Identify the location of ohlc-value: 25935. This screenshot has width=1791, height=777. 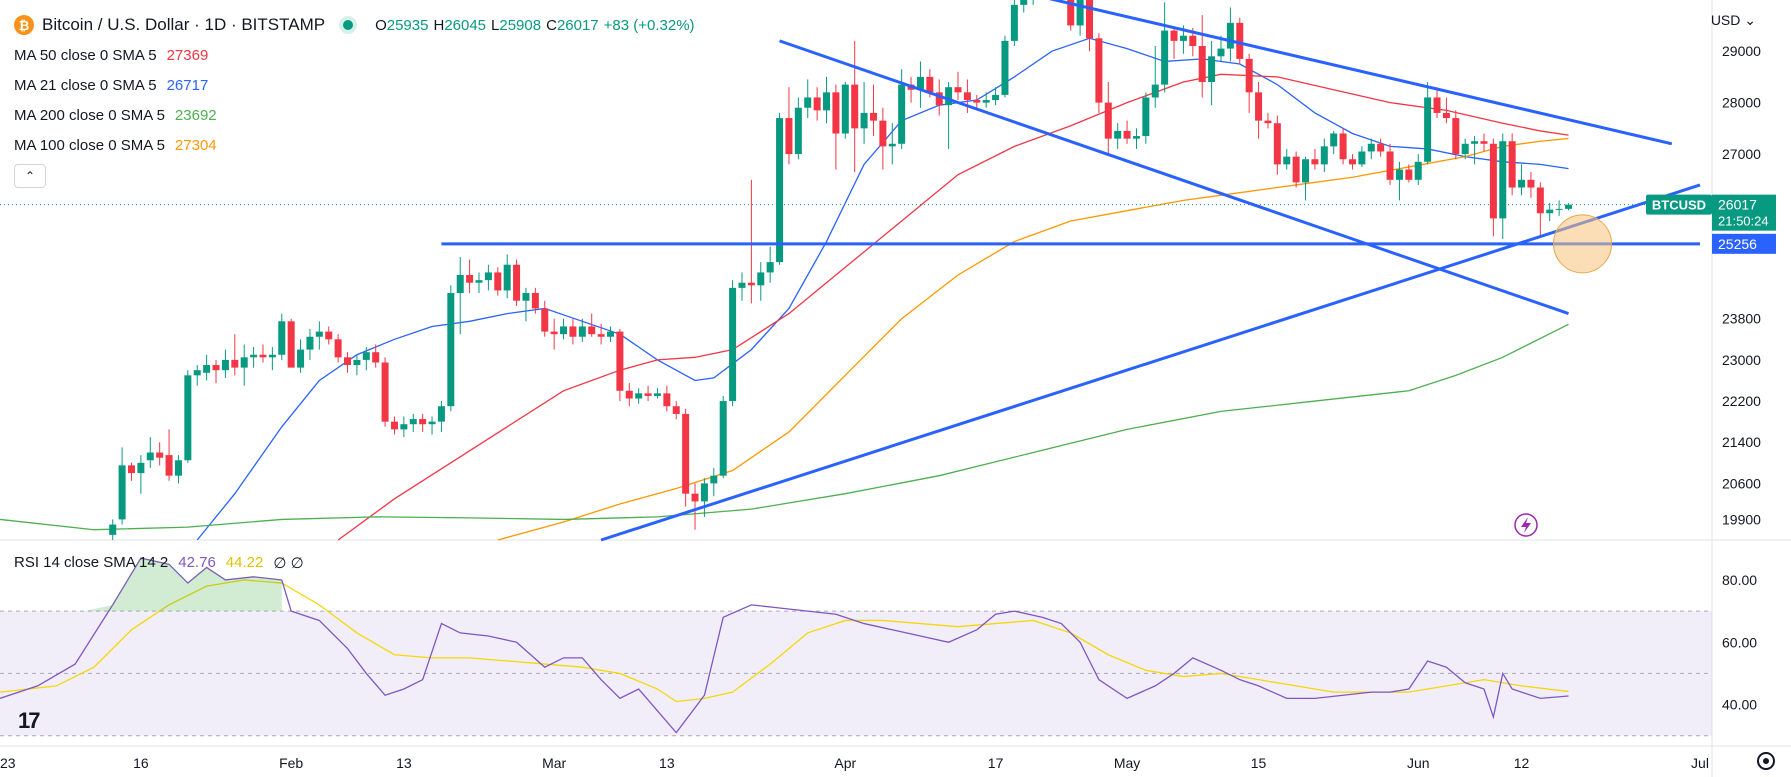
(407, 25).